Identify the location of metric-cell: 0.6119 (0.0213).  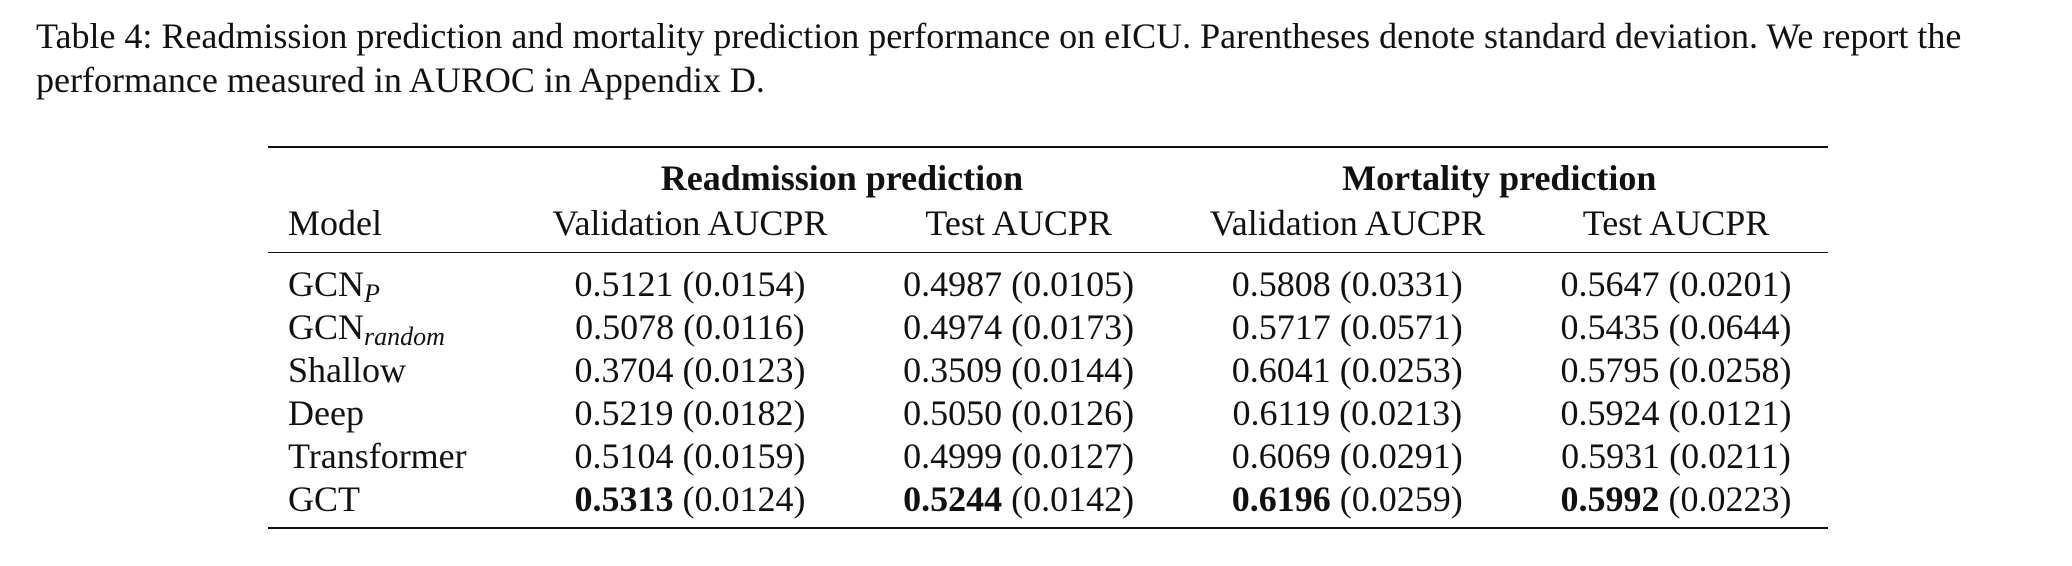
(1347, 413).